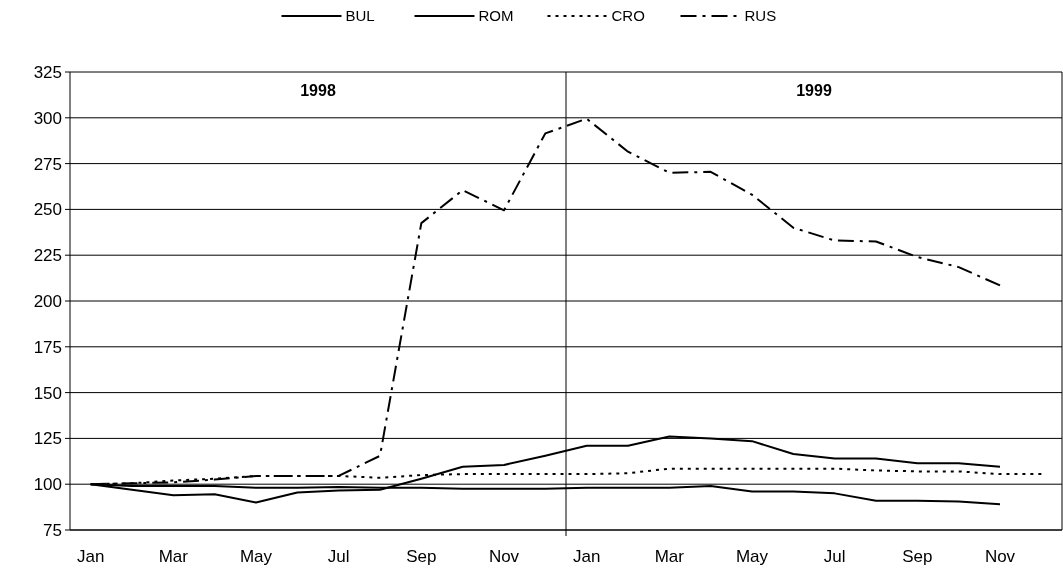 The image size is (1063, 585). I want to click on legend-label: RUS, so click(760, 15).